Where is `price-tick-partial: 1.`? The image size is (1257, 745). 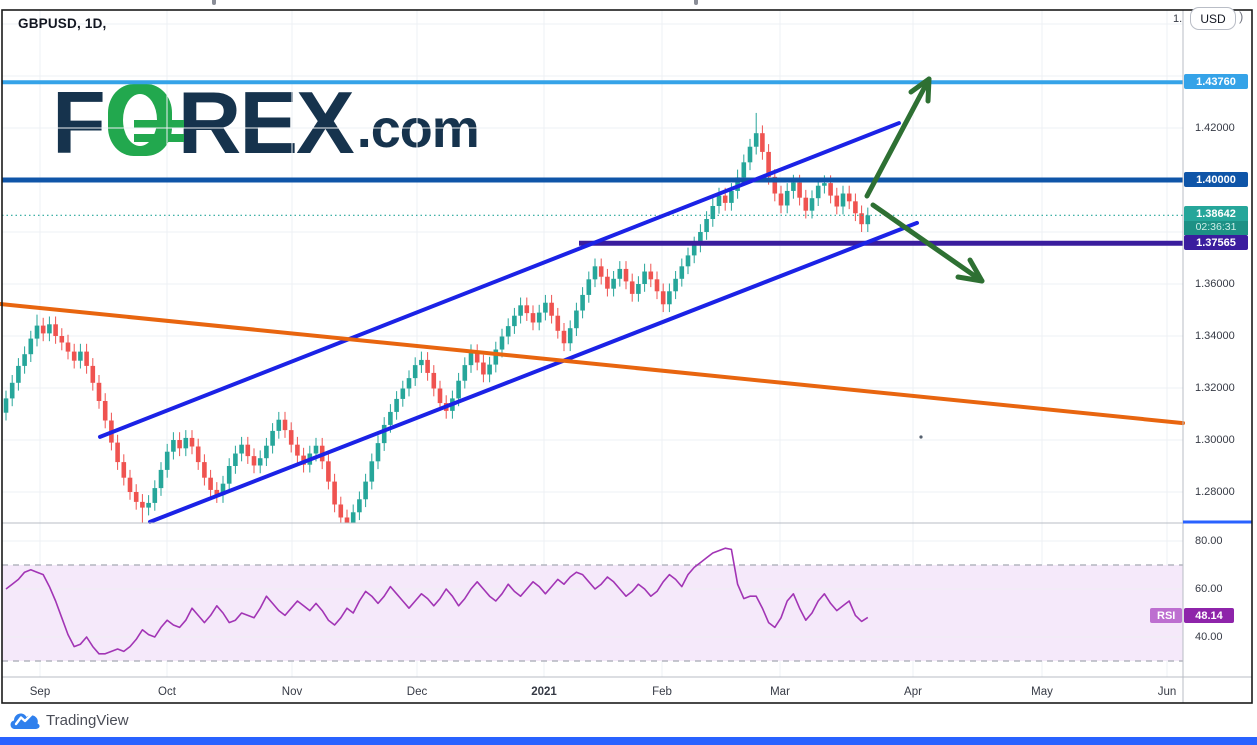 price-tick-partial: 1. is located at coordinates (1178, 19).